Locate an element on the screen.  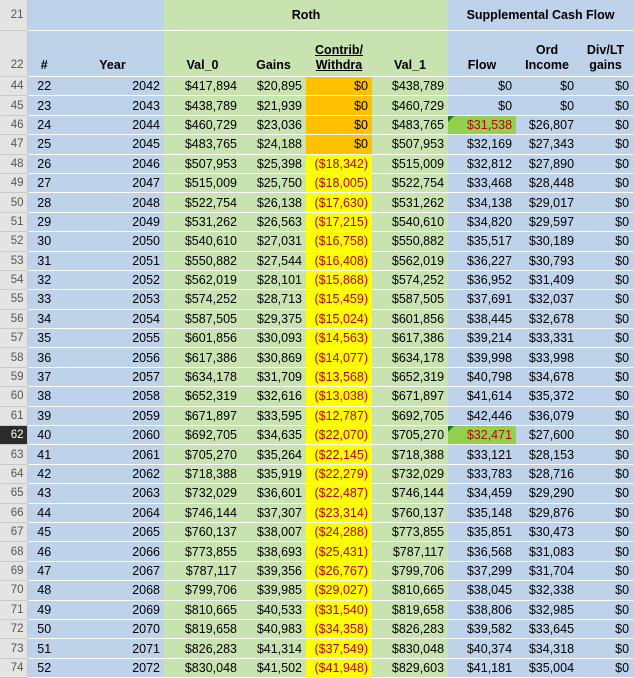
cell-number: 51 is located at coordinates (44, 648).